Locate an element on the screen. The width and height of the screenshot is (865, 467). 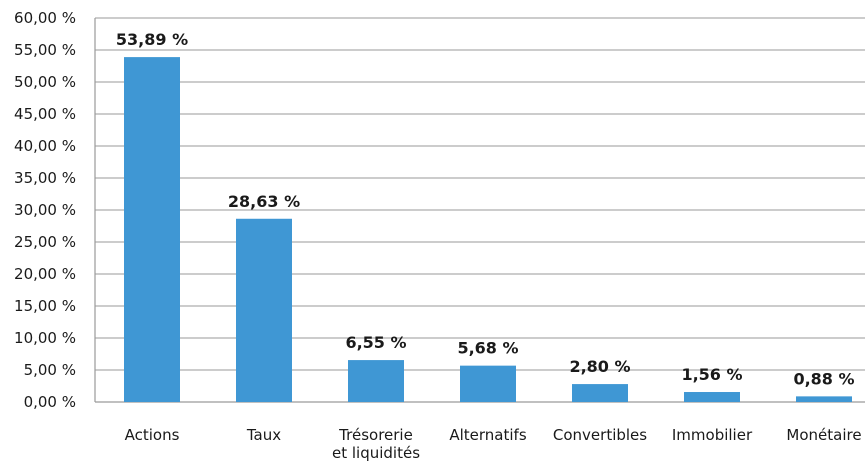
data-label: 6,55 % is located at coordinates (375, 342).